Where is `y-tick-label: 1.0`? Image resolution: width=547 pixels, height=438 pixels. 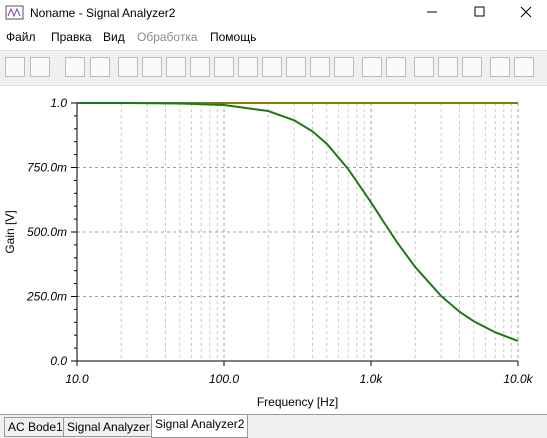
y-tick-label: 1.0 is located at coordinates (58, 103).